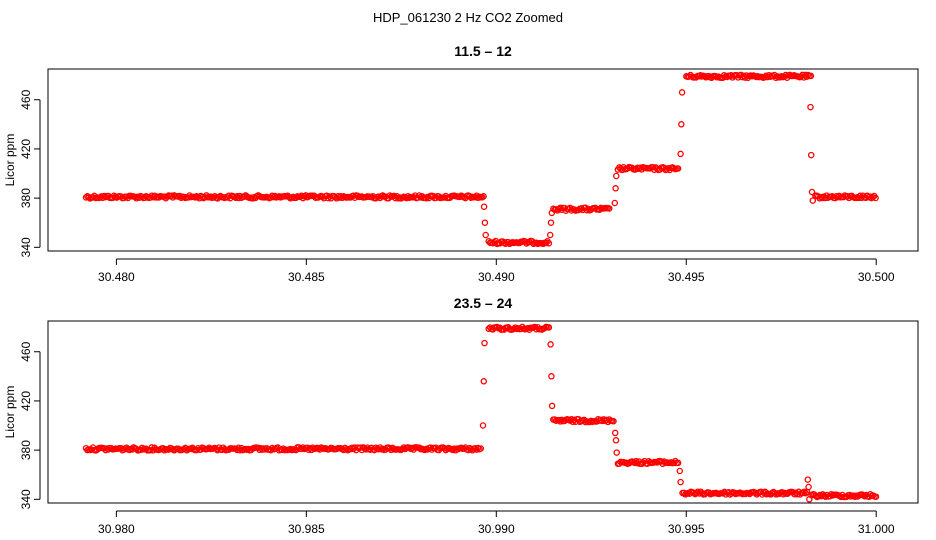 The image size is (936, 540). Describe the element at coordinates (686, 529) in the screenshot. I see `x-tick-label: 30.995` at that location.